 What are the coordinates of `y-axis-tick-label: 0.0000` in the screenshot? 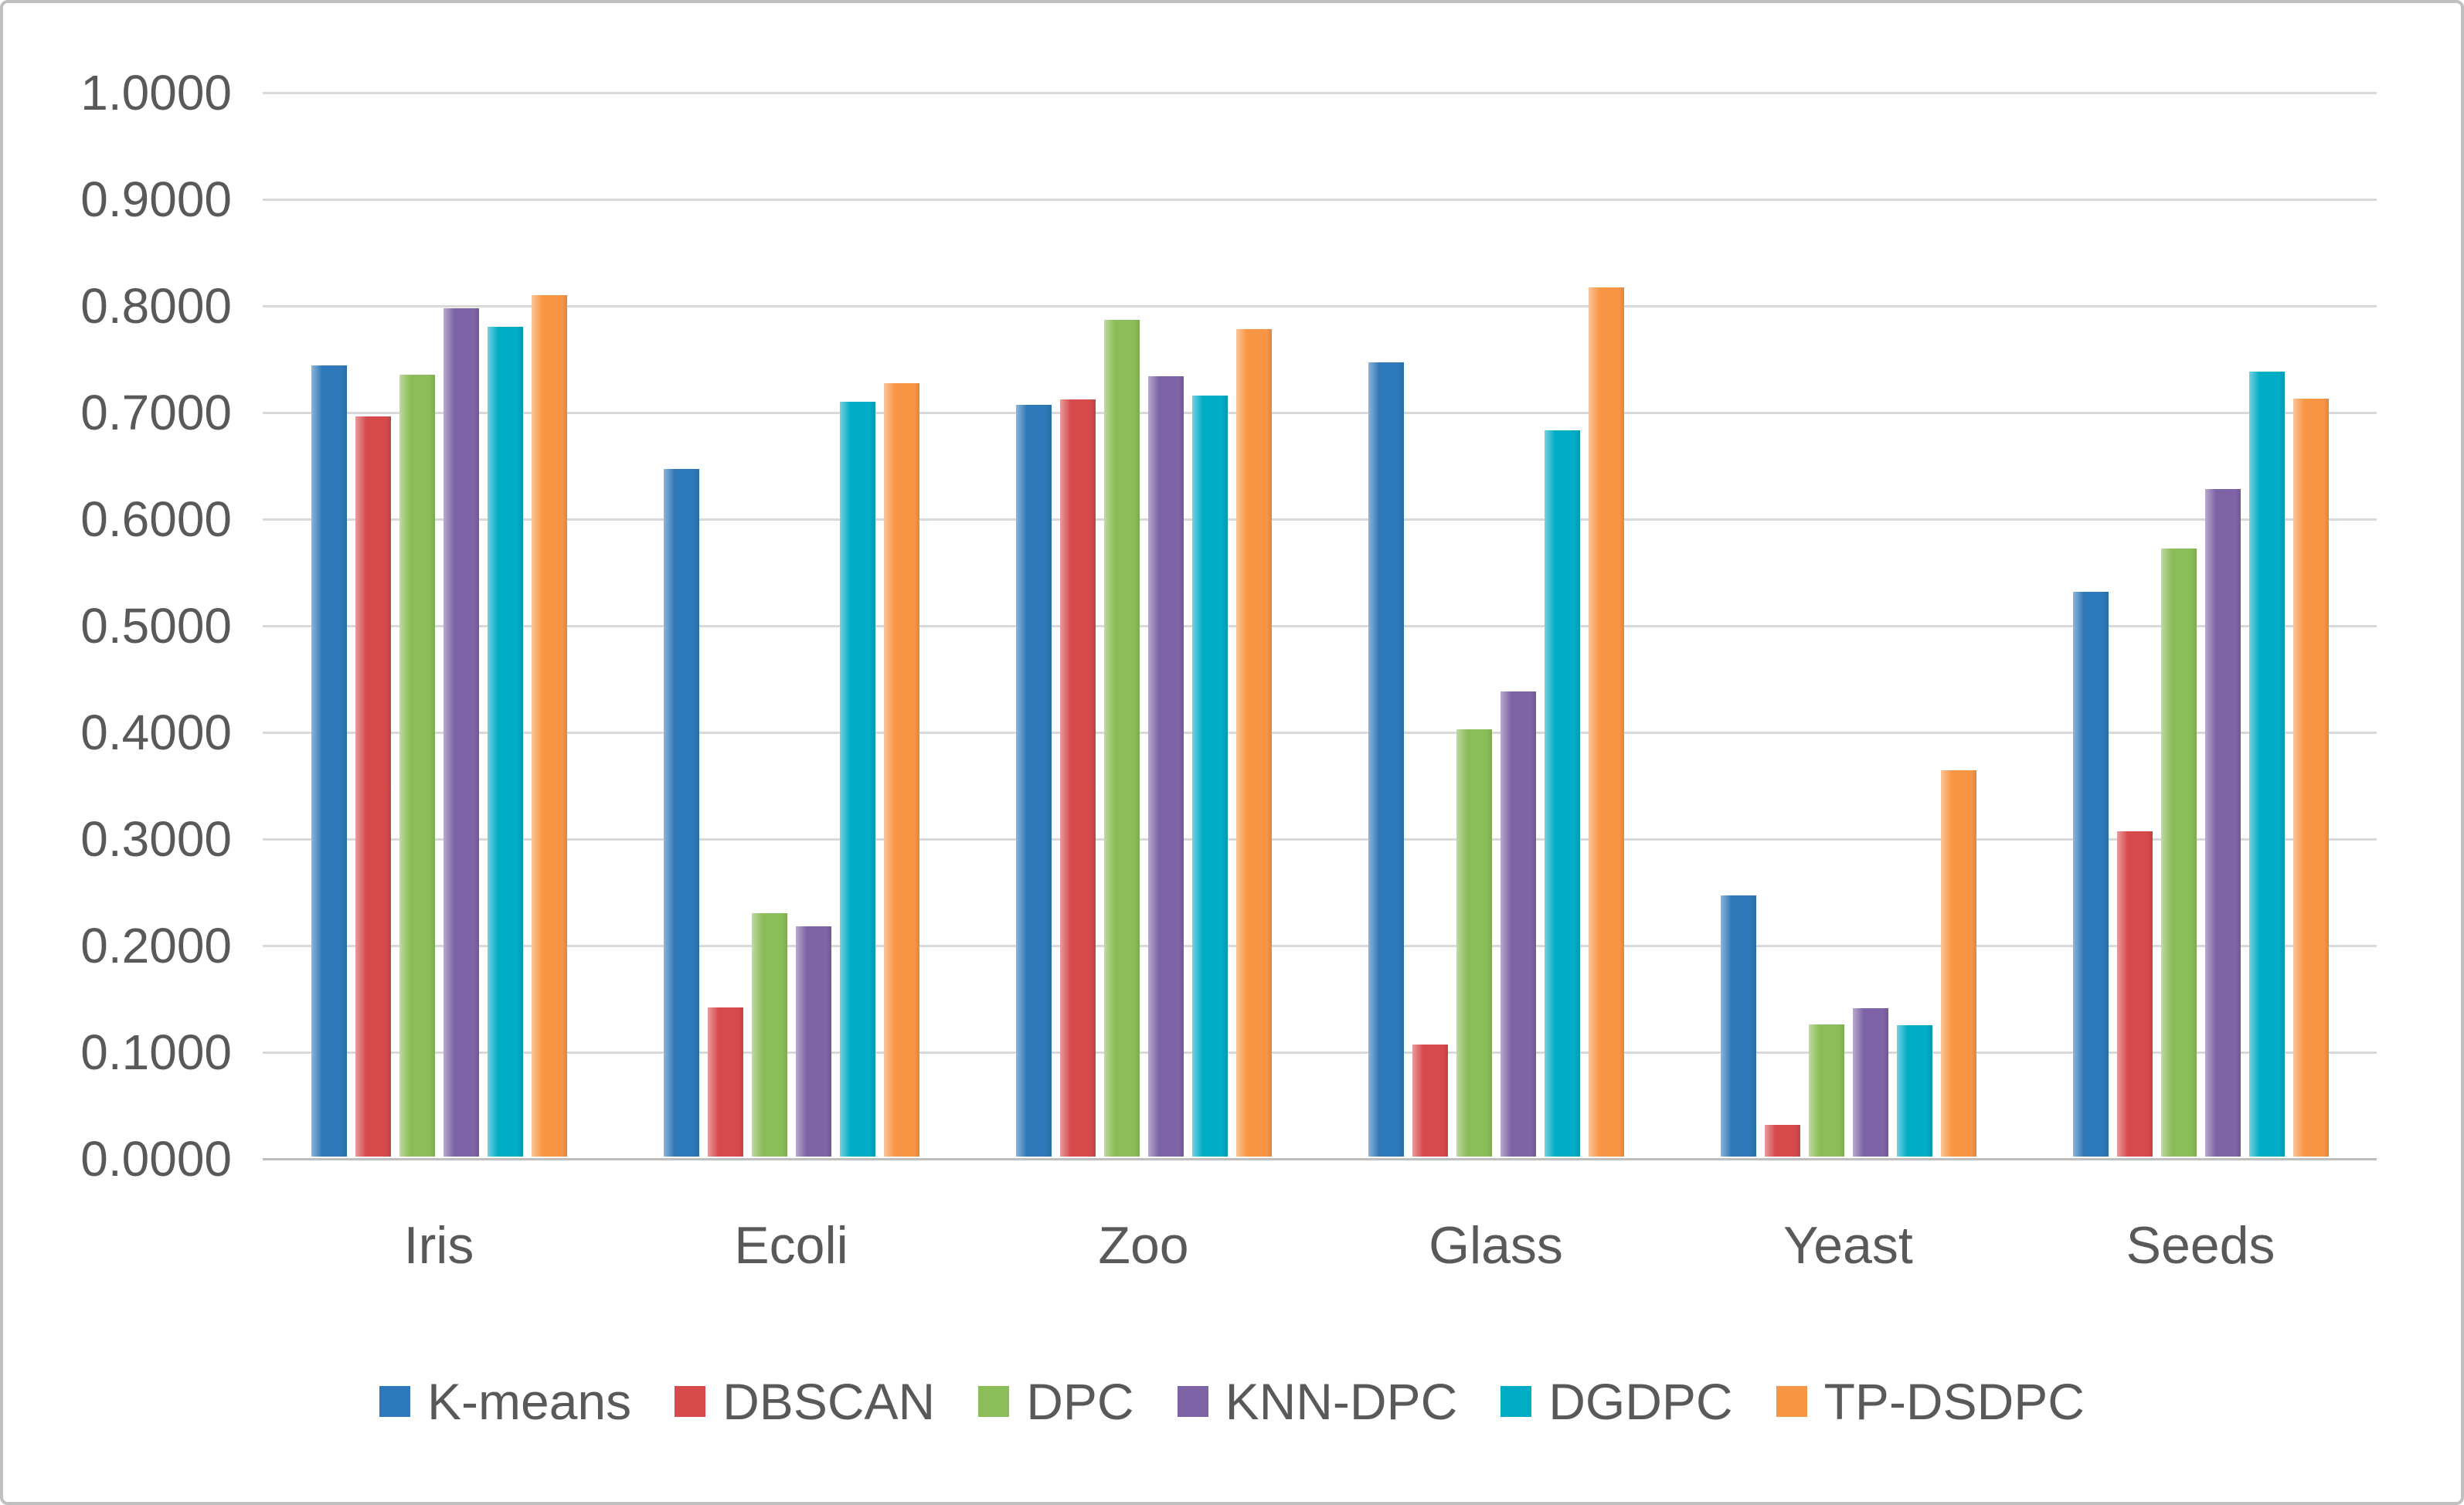 It's located at (156, 1159).